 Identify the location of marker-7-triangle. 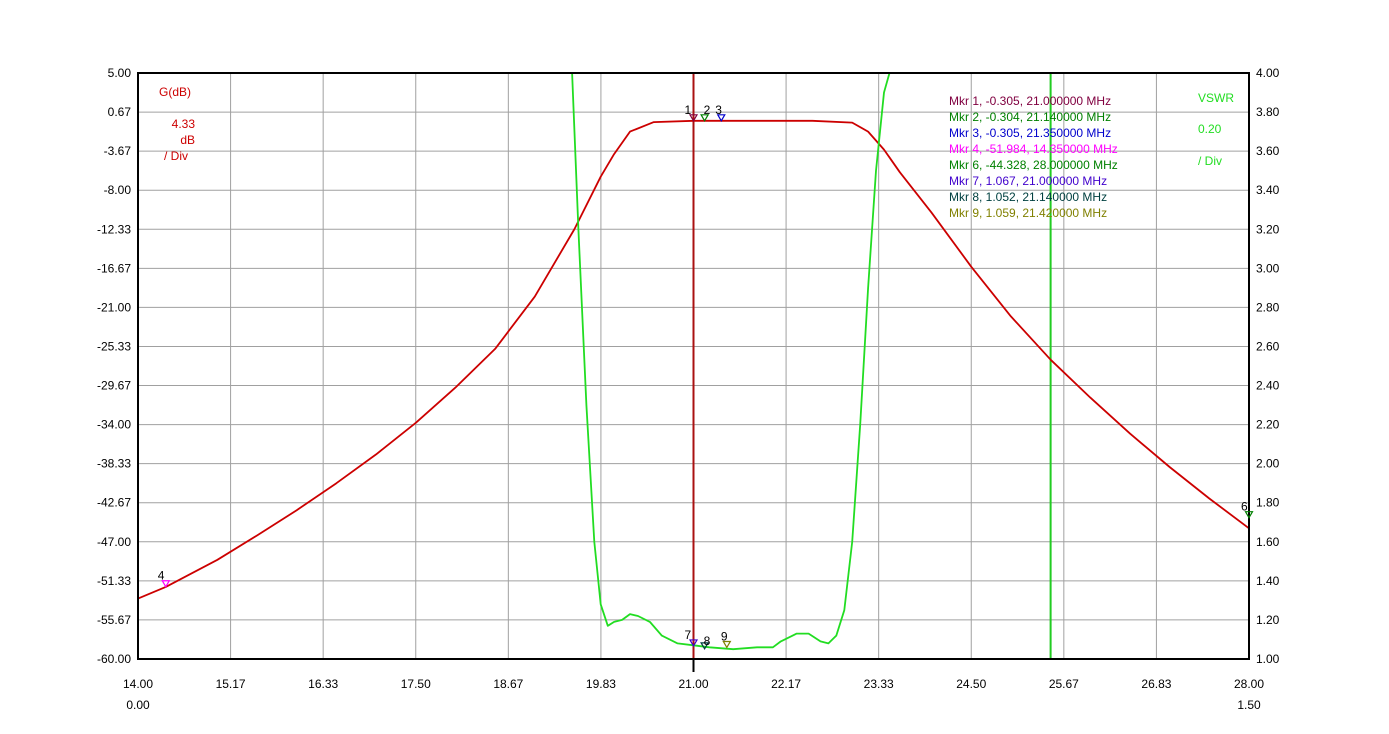
(693, 643).